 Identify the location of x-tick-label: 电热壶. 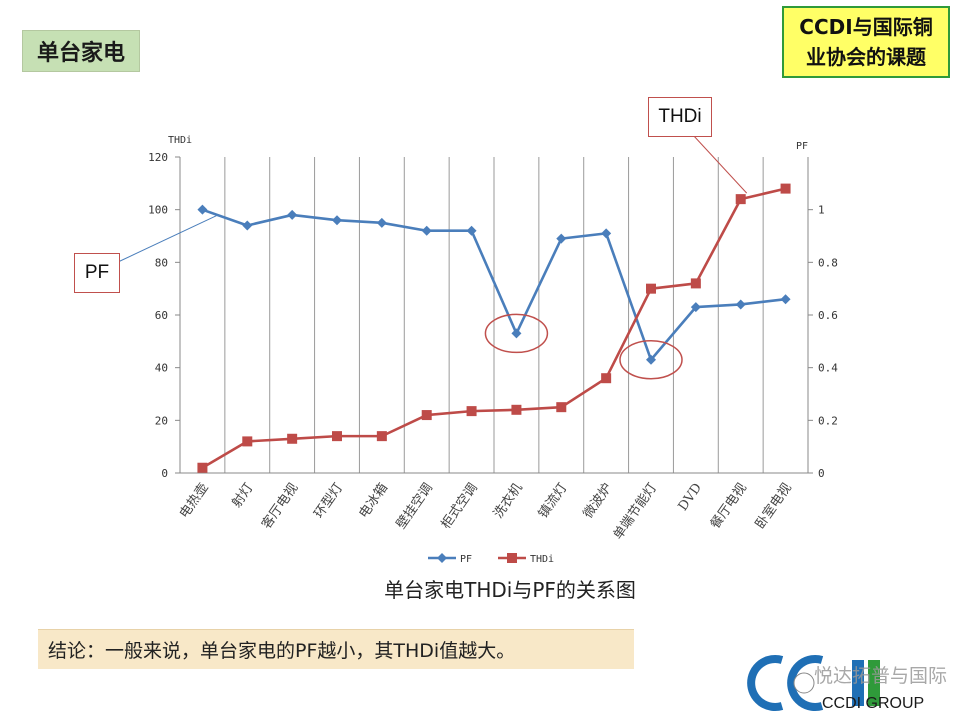
(194, 501).